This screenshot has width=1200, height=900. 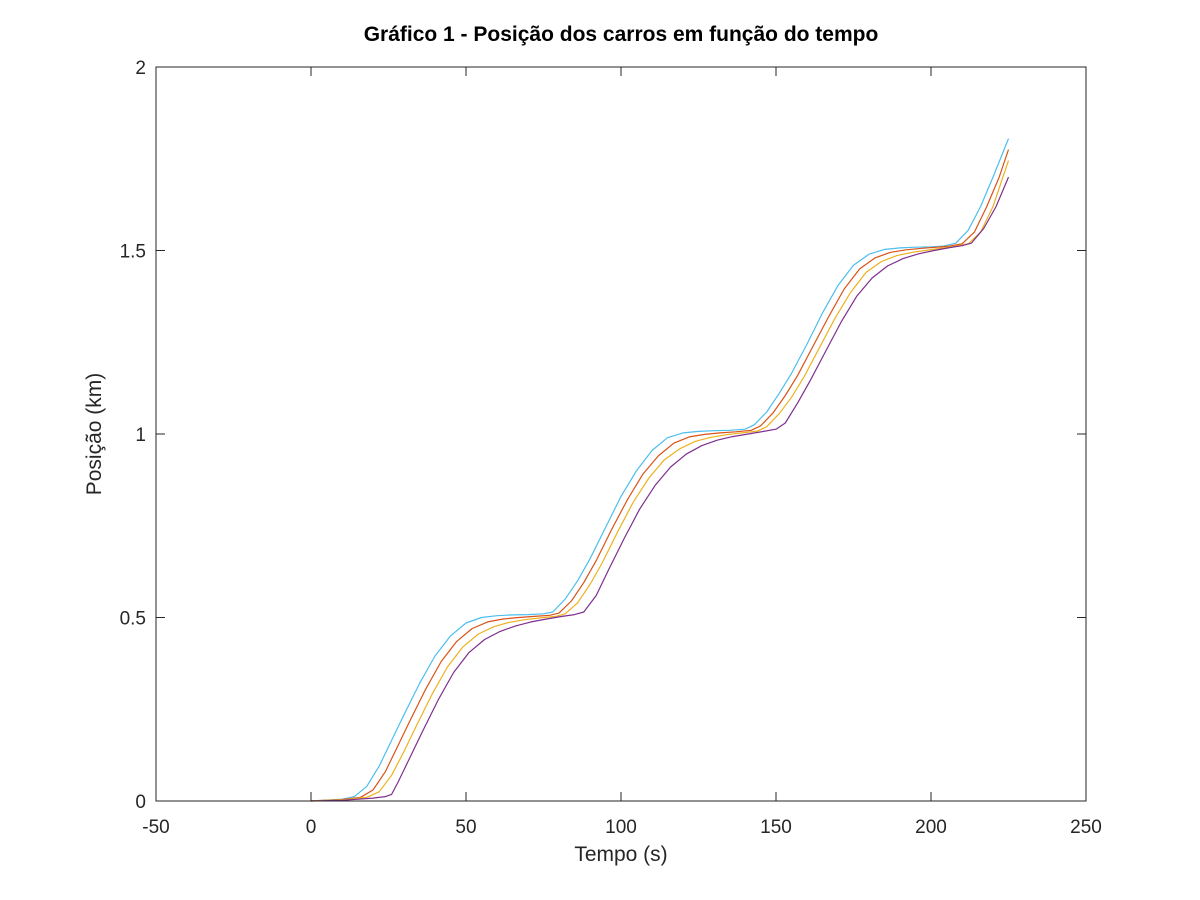 I want to click on y-tick-label: 0.5, so click(x=133, y=619).